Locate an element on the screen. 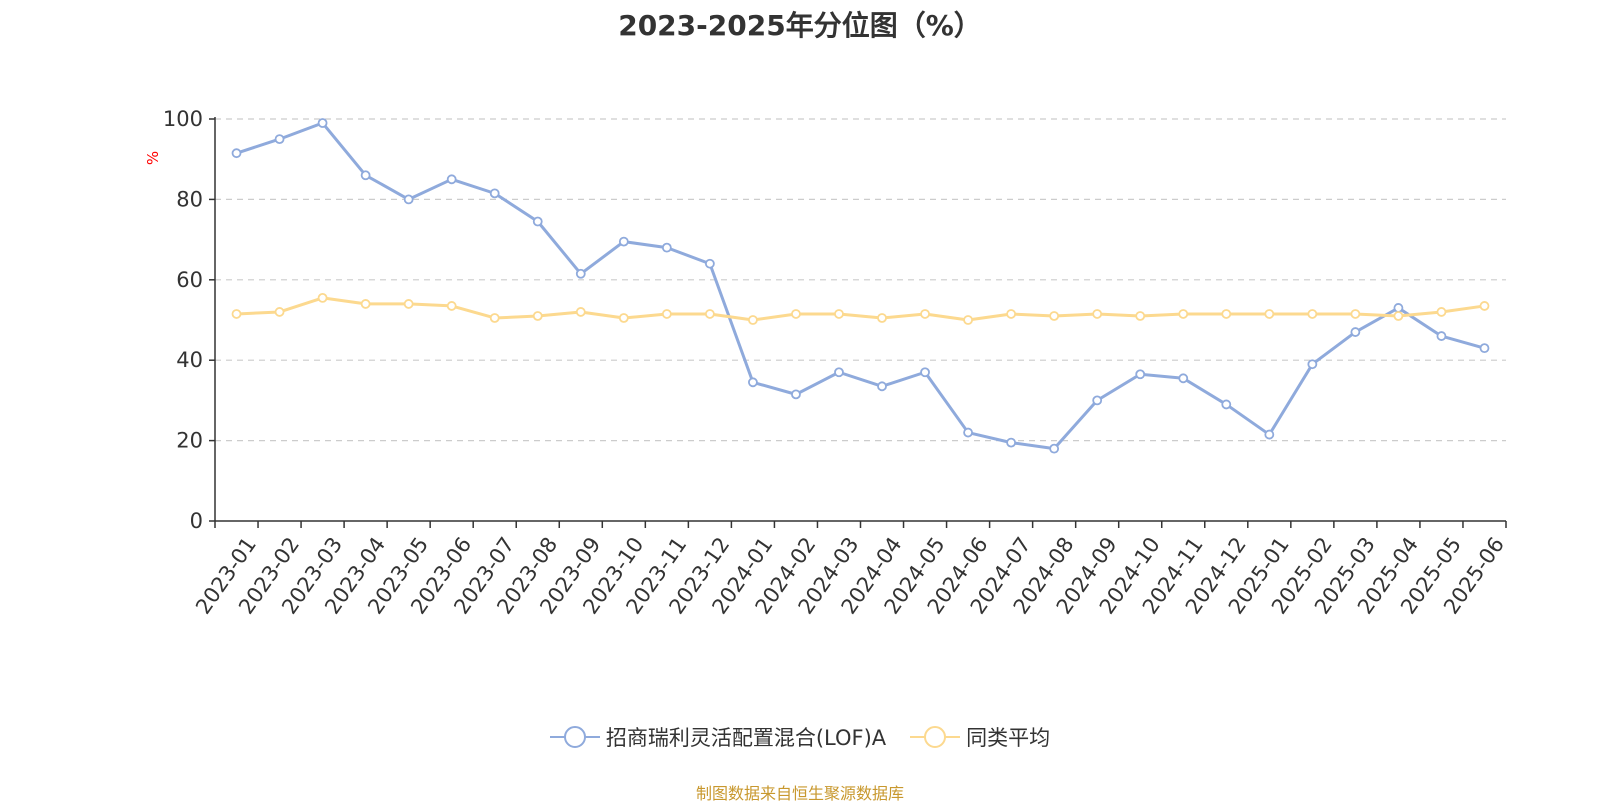 This screenshot has width=1600, height=804. y-axis-label: % is located at coordinates (153, 158).